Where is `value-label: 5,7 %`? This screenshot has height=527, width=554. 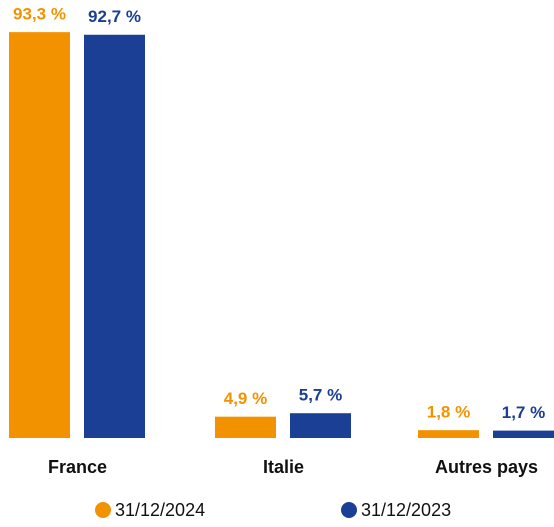 value-label: 5,7 % is located at coordinates (320, 395).